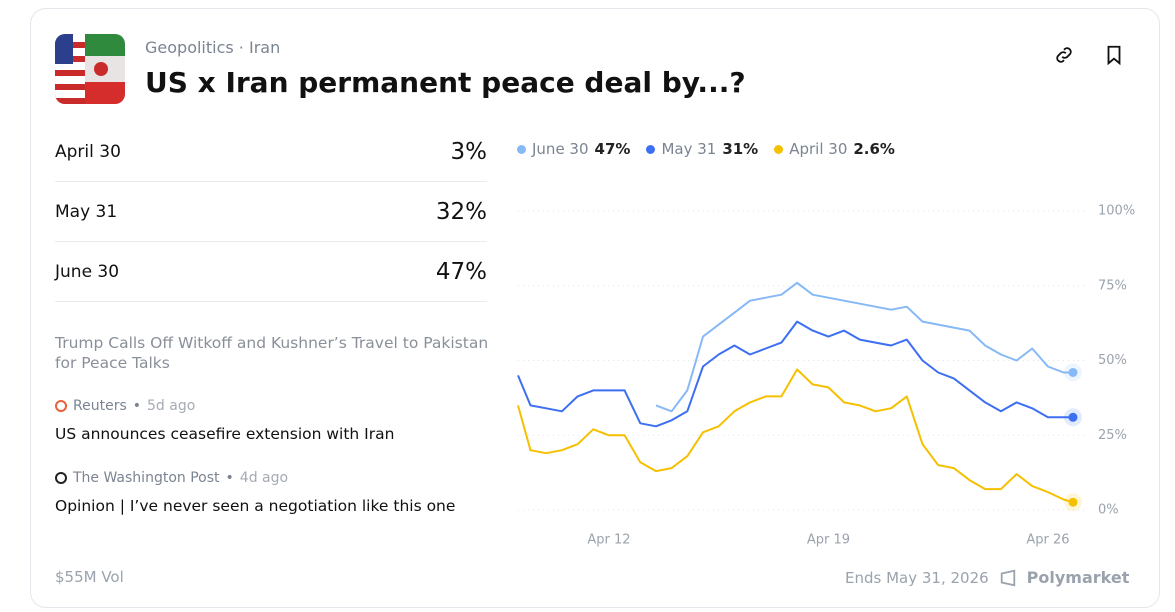  Describe the element at coordinates (88, 151) in the screenshot. I see `outcome-name: April 30` at that location.